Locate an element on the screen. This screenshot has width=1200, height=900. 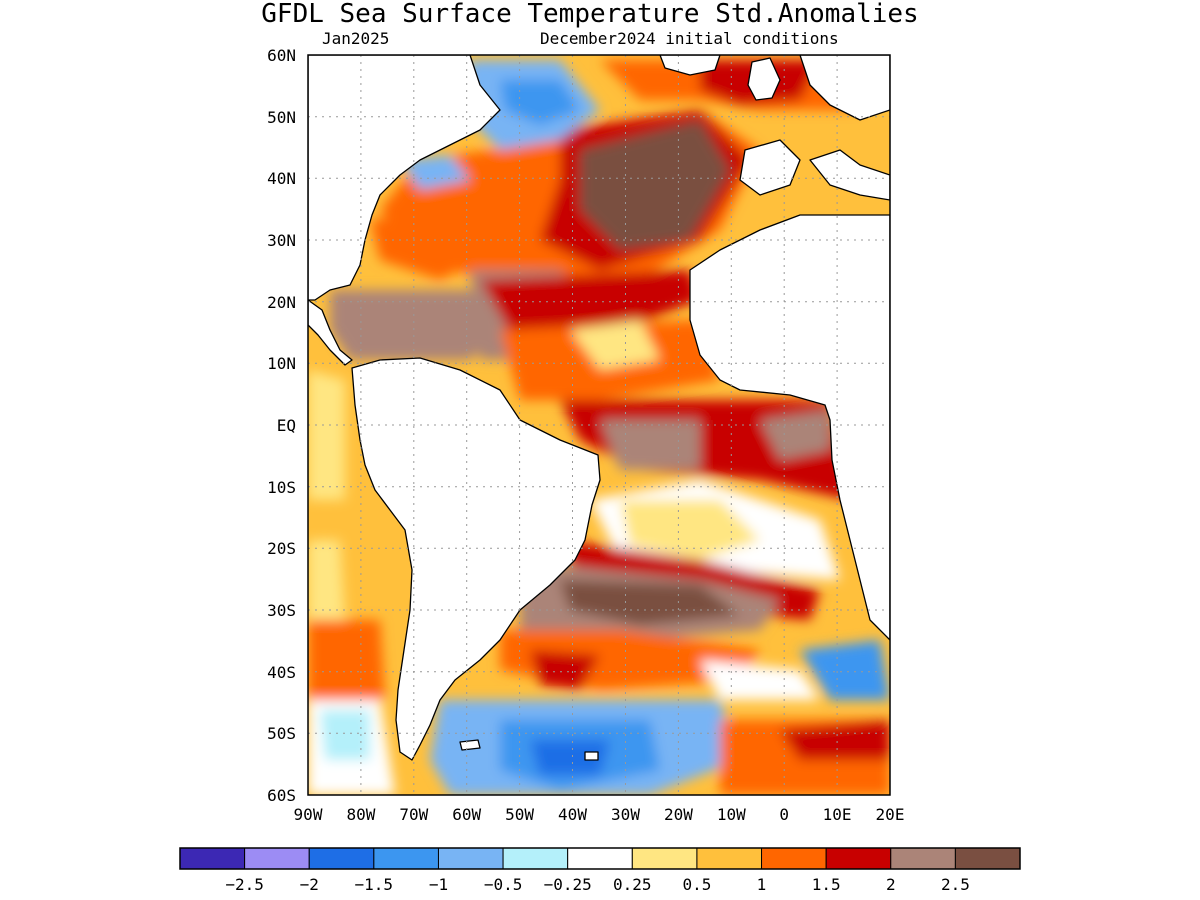
lon-label: 70W is located at coordinates (413, 814).